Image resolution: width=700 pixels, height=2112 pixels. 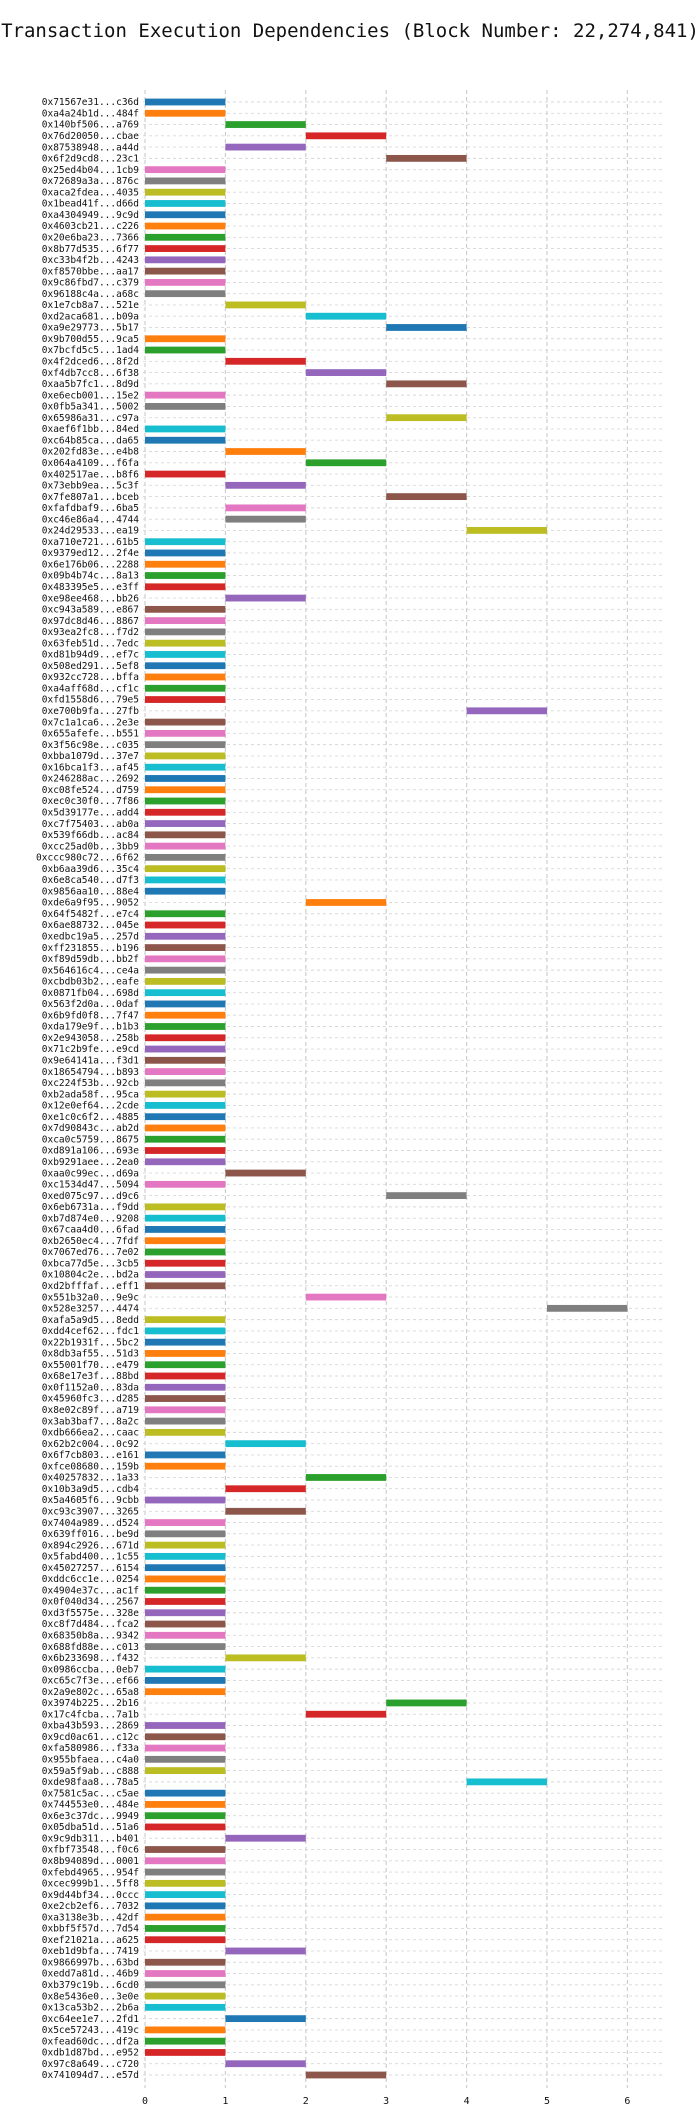 I want to click on y-tick-label: 0x13ca53b2...2b6a, so click(x=90, y=2008).